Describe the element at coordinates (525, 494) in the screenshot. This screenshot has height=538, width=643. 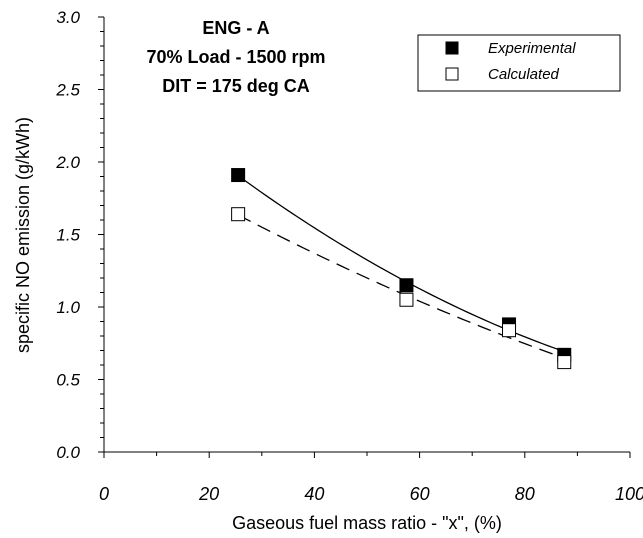
I see `x-tick-label: 80` at that location.